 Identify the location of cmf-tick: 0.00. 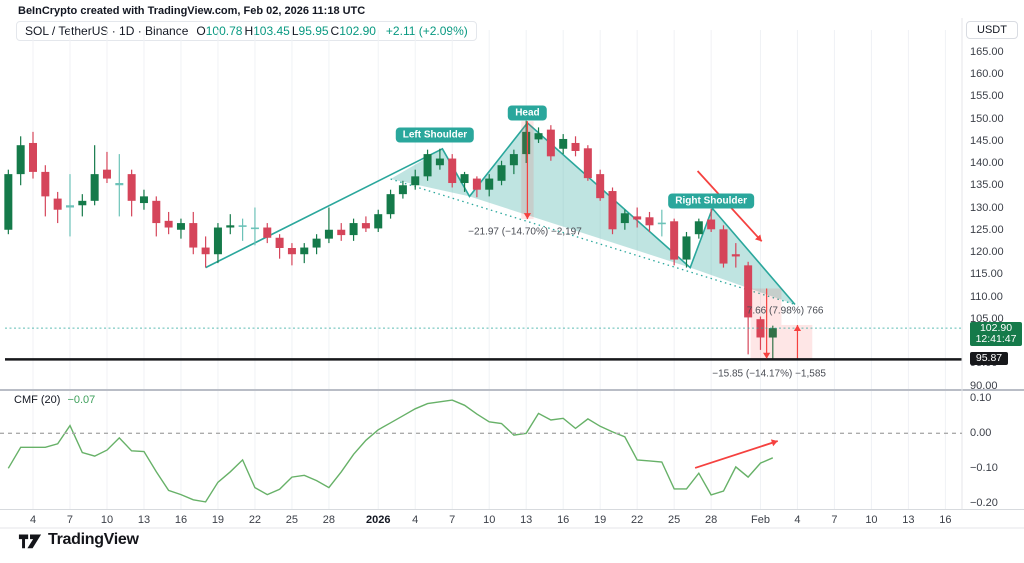
(981, 433).